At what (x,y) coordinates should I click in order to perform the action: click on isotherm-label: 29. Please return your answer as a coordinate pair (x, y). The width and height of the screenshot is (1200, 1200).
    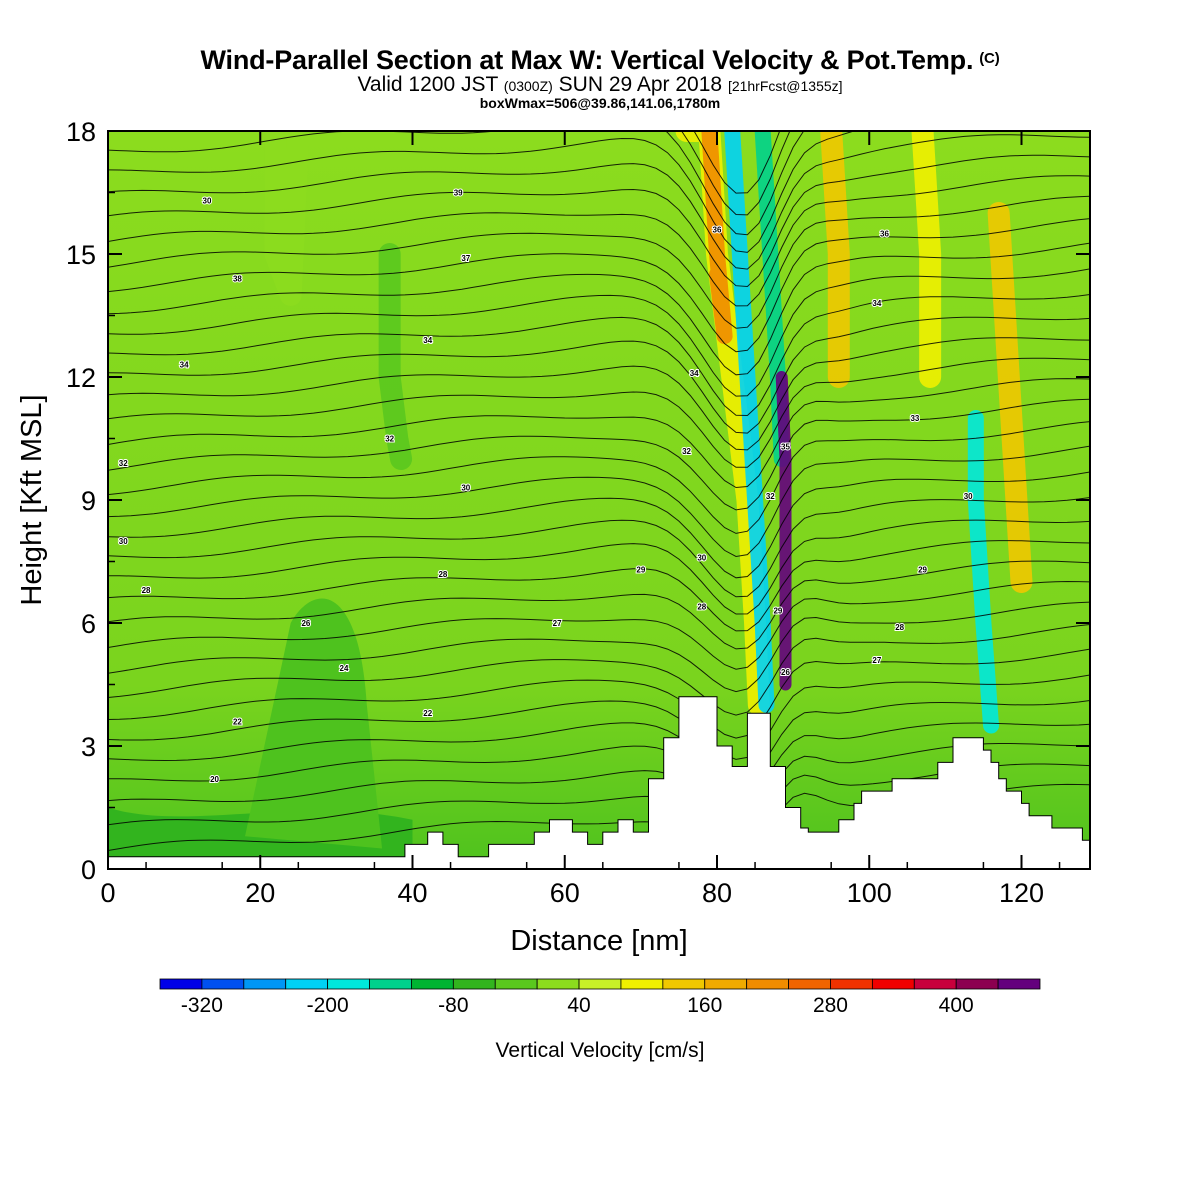
    Looking at the image, I should click on (777, 611).